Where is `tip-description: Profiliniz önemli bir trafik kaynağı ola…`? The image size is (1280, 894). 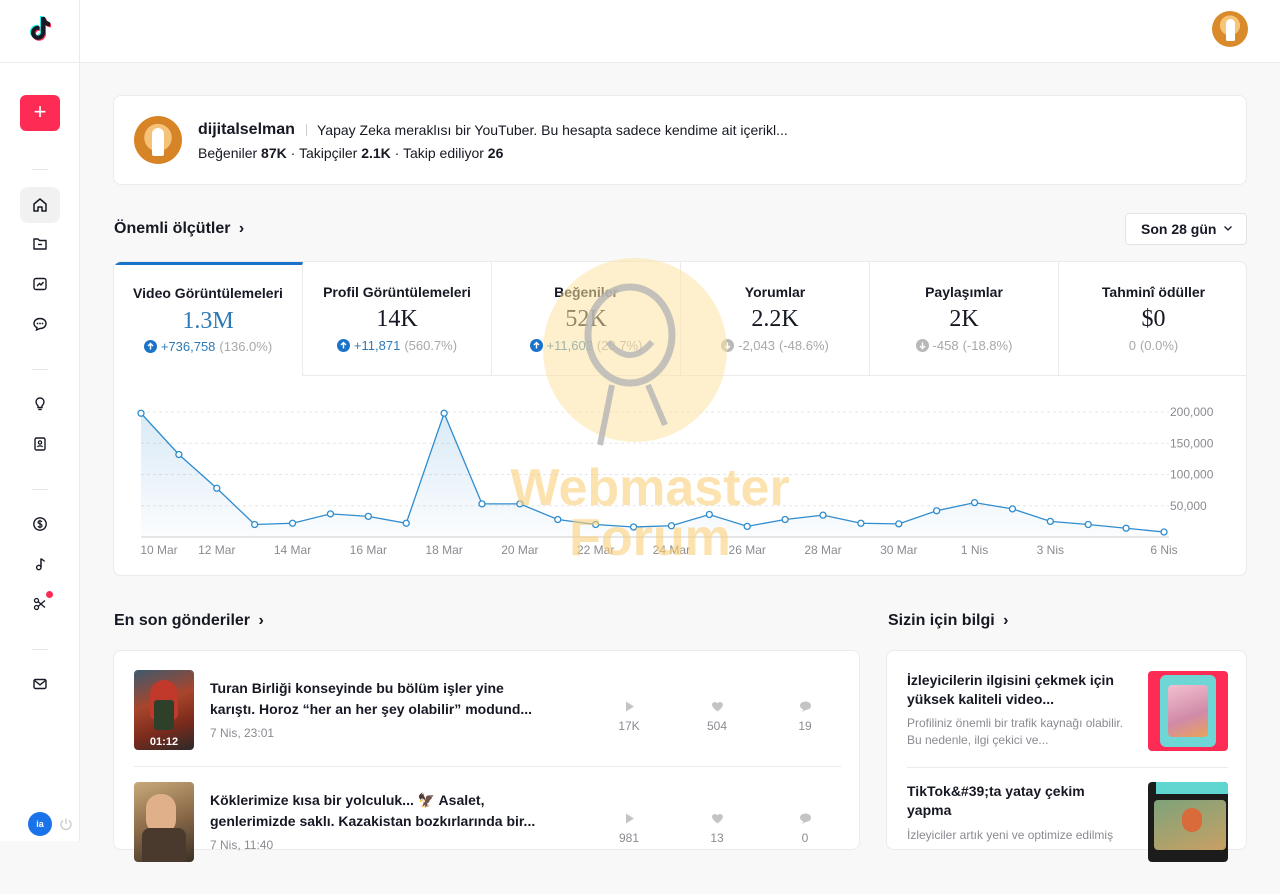 tip-description: Profiliniz önemli bir trafik kaynağı ola… is located at coordinates (1015, 731).